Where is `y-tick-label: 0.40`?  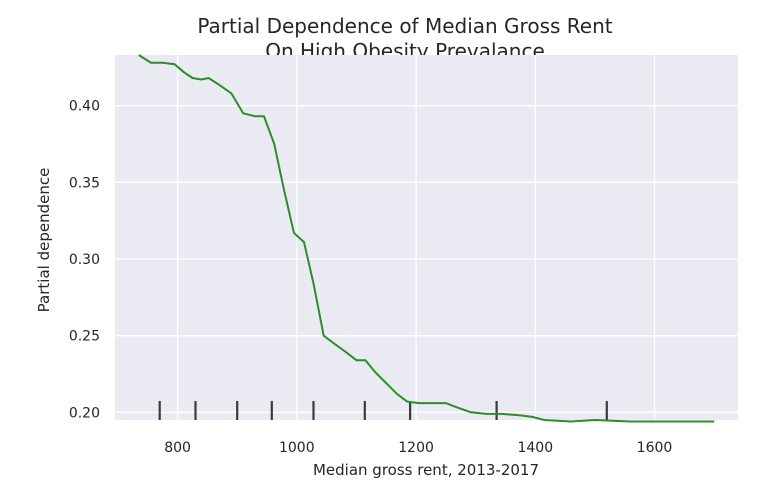
y-tick-label: 0.40 is located at coordinates (84, 107).